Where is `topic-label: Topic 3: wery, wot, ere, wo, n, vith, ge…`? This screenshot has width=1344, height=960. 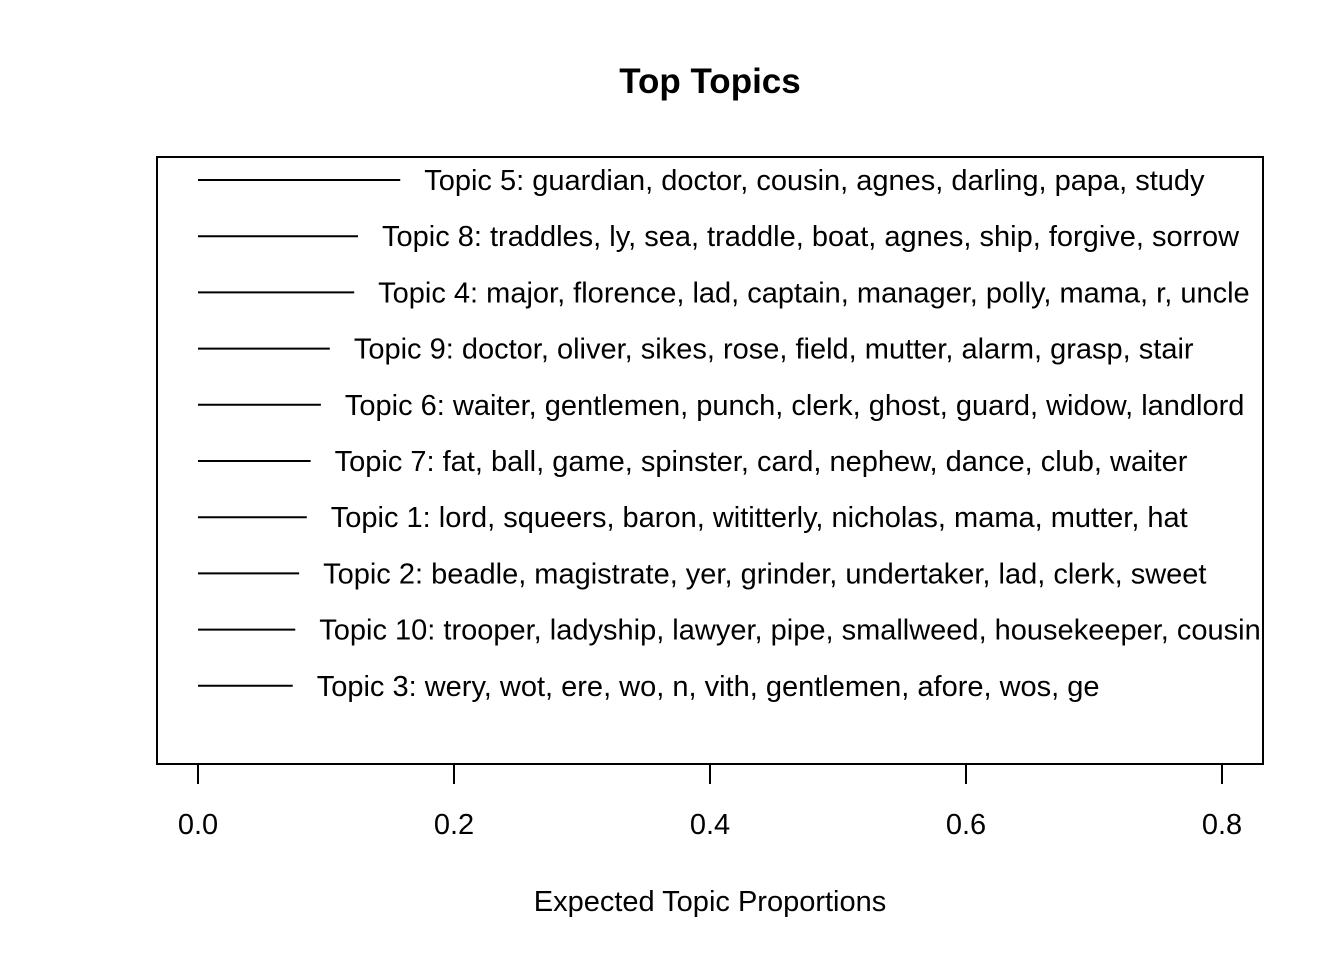
topic-label: Topic 3: wery, wot, ere, wo, n, vith, ge… is located at coordinates (708, 687).